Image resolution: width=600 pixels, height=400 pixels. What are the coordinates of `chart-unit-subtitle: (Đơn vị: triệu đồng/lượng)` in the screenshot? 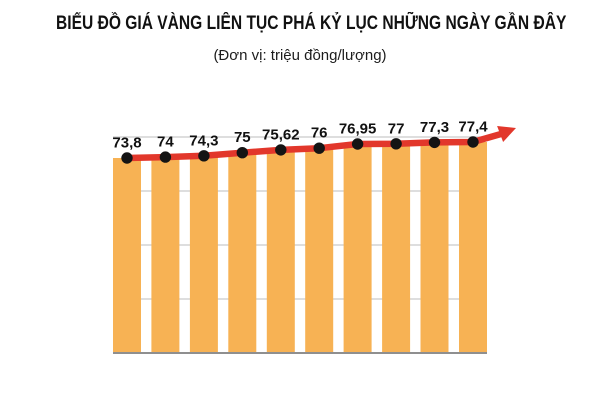 It's located at (300, 56).